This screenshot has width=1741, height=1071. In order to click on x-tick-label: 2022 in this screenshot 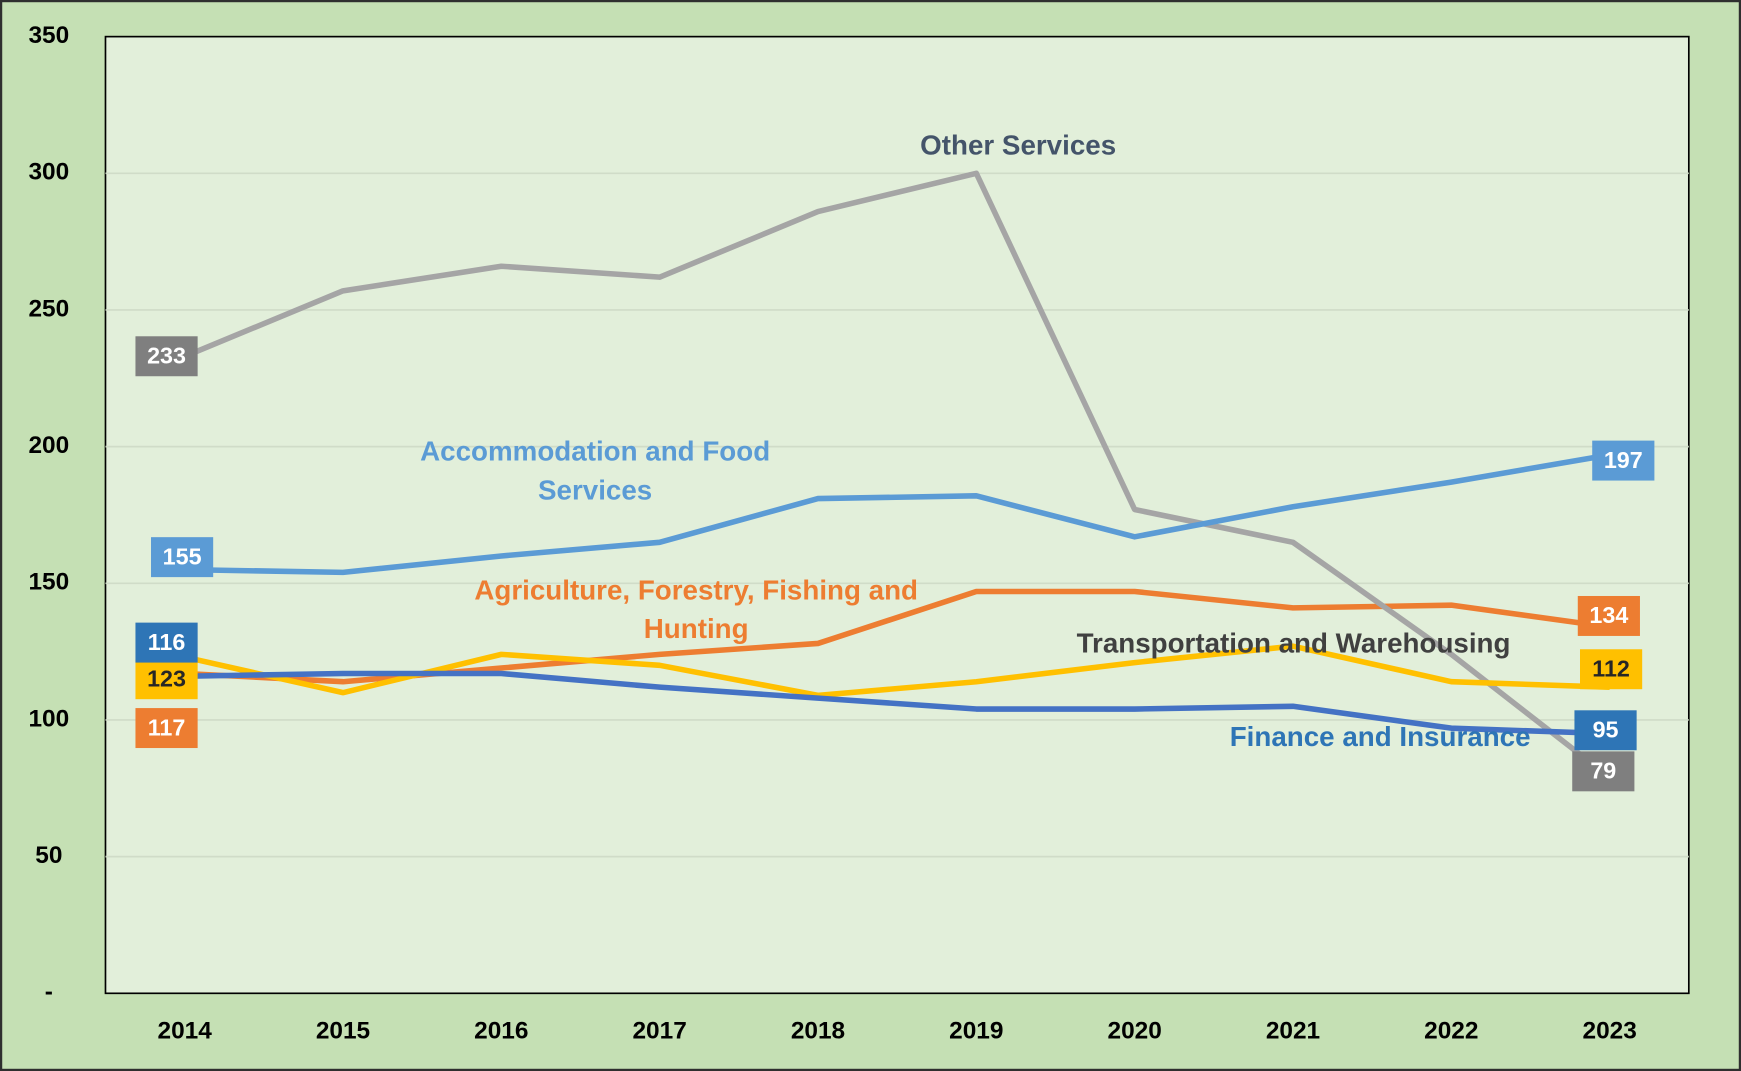, I will do `click(1451, 1031)`.